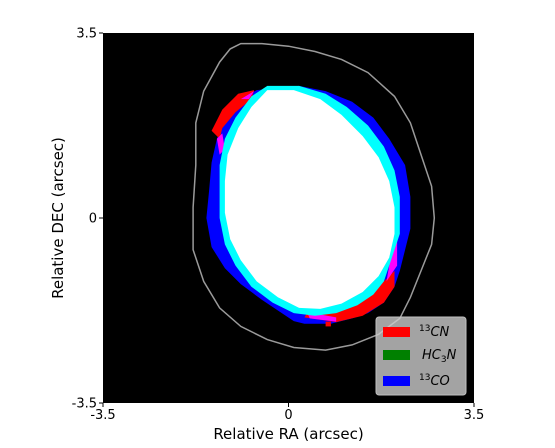 The width and height of the screenshot is (555, 448). What do you see at coordinates (474, 415) in the screenshot?
I see `x-tick-label: 3.5` at bounding box center [474, 415].